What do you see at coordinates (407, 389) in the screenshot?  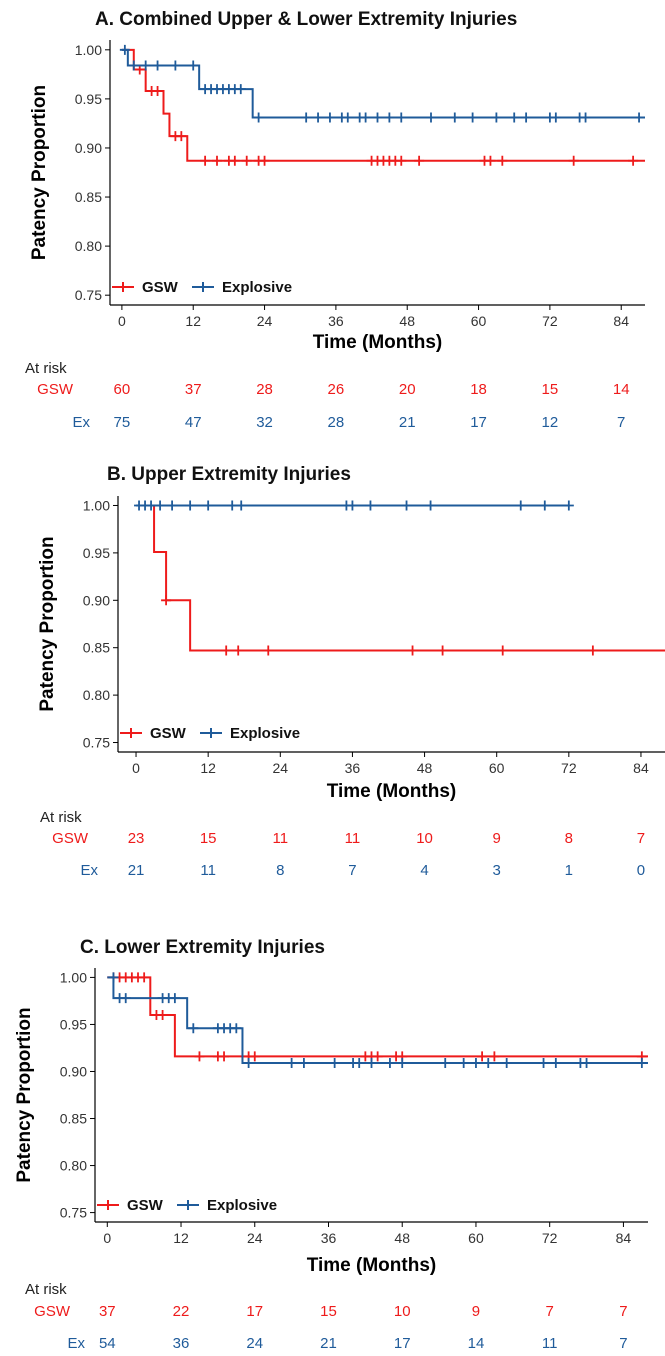 I see `at-risk-gsw-count: 20` at bounding box center [407, 389].